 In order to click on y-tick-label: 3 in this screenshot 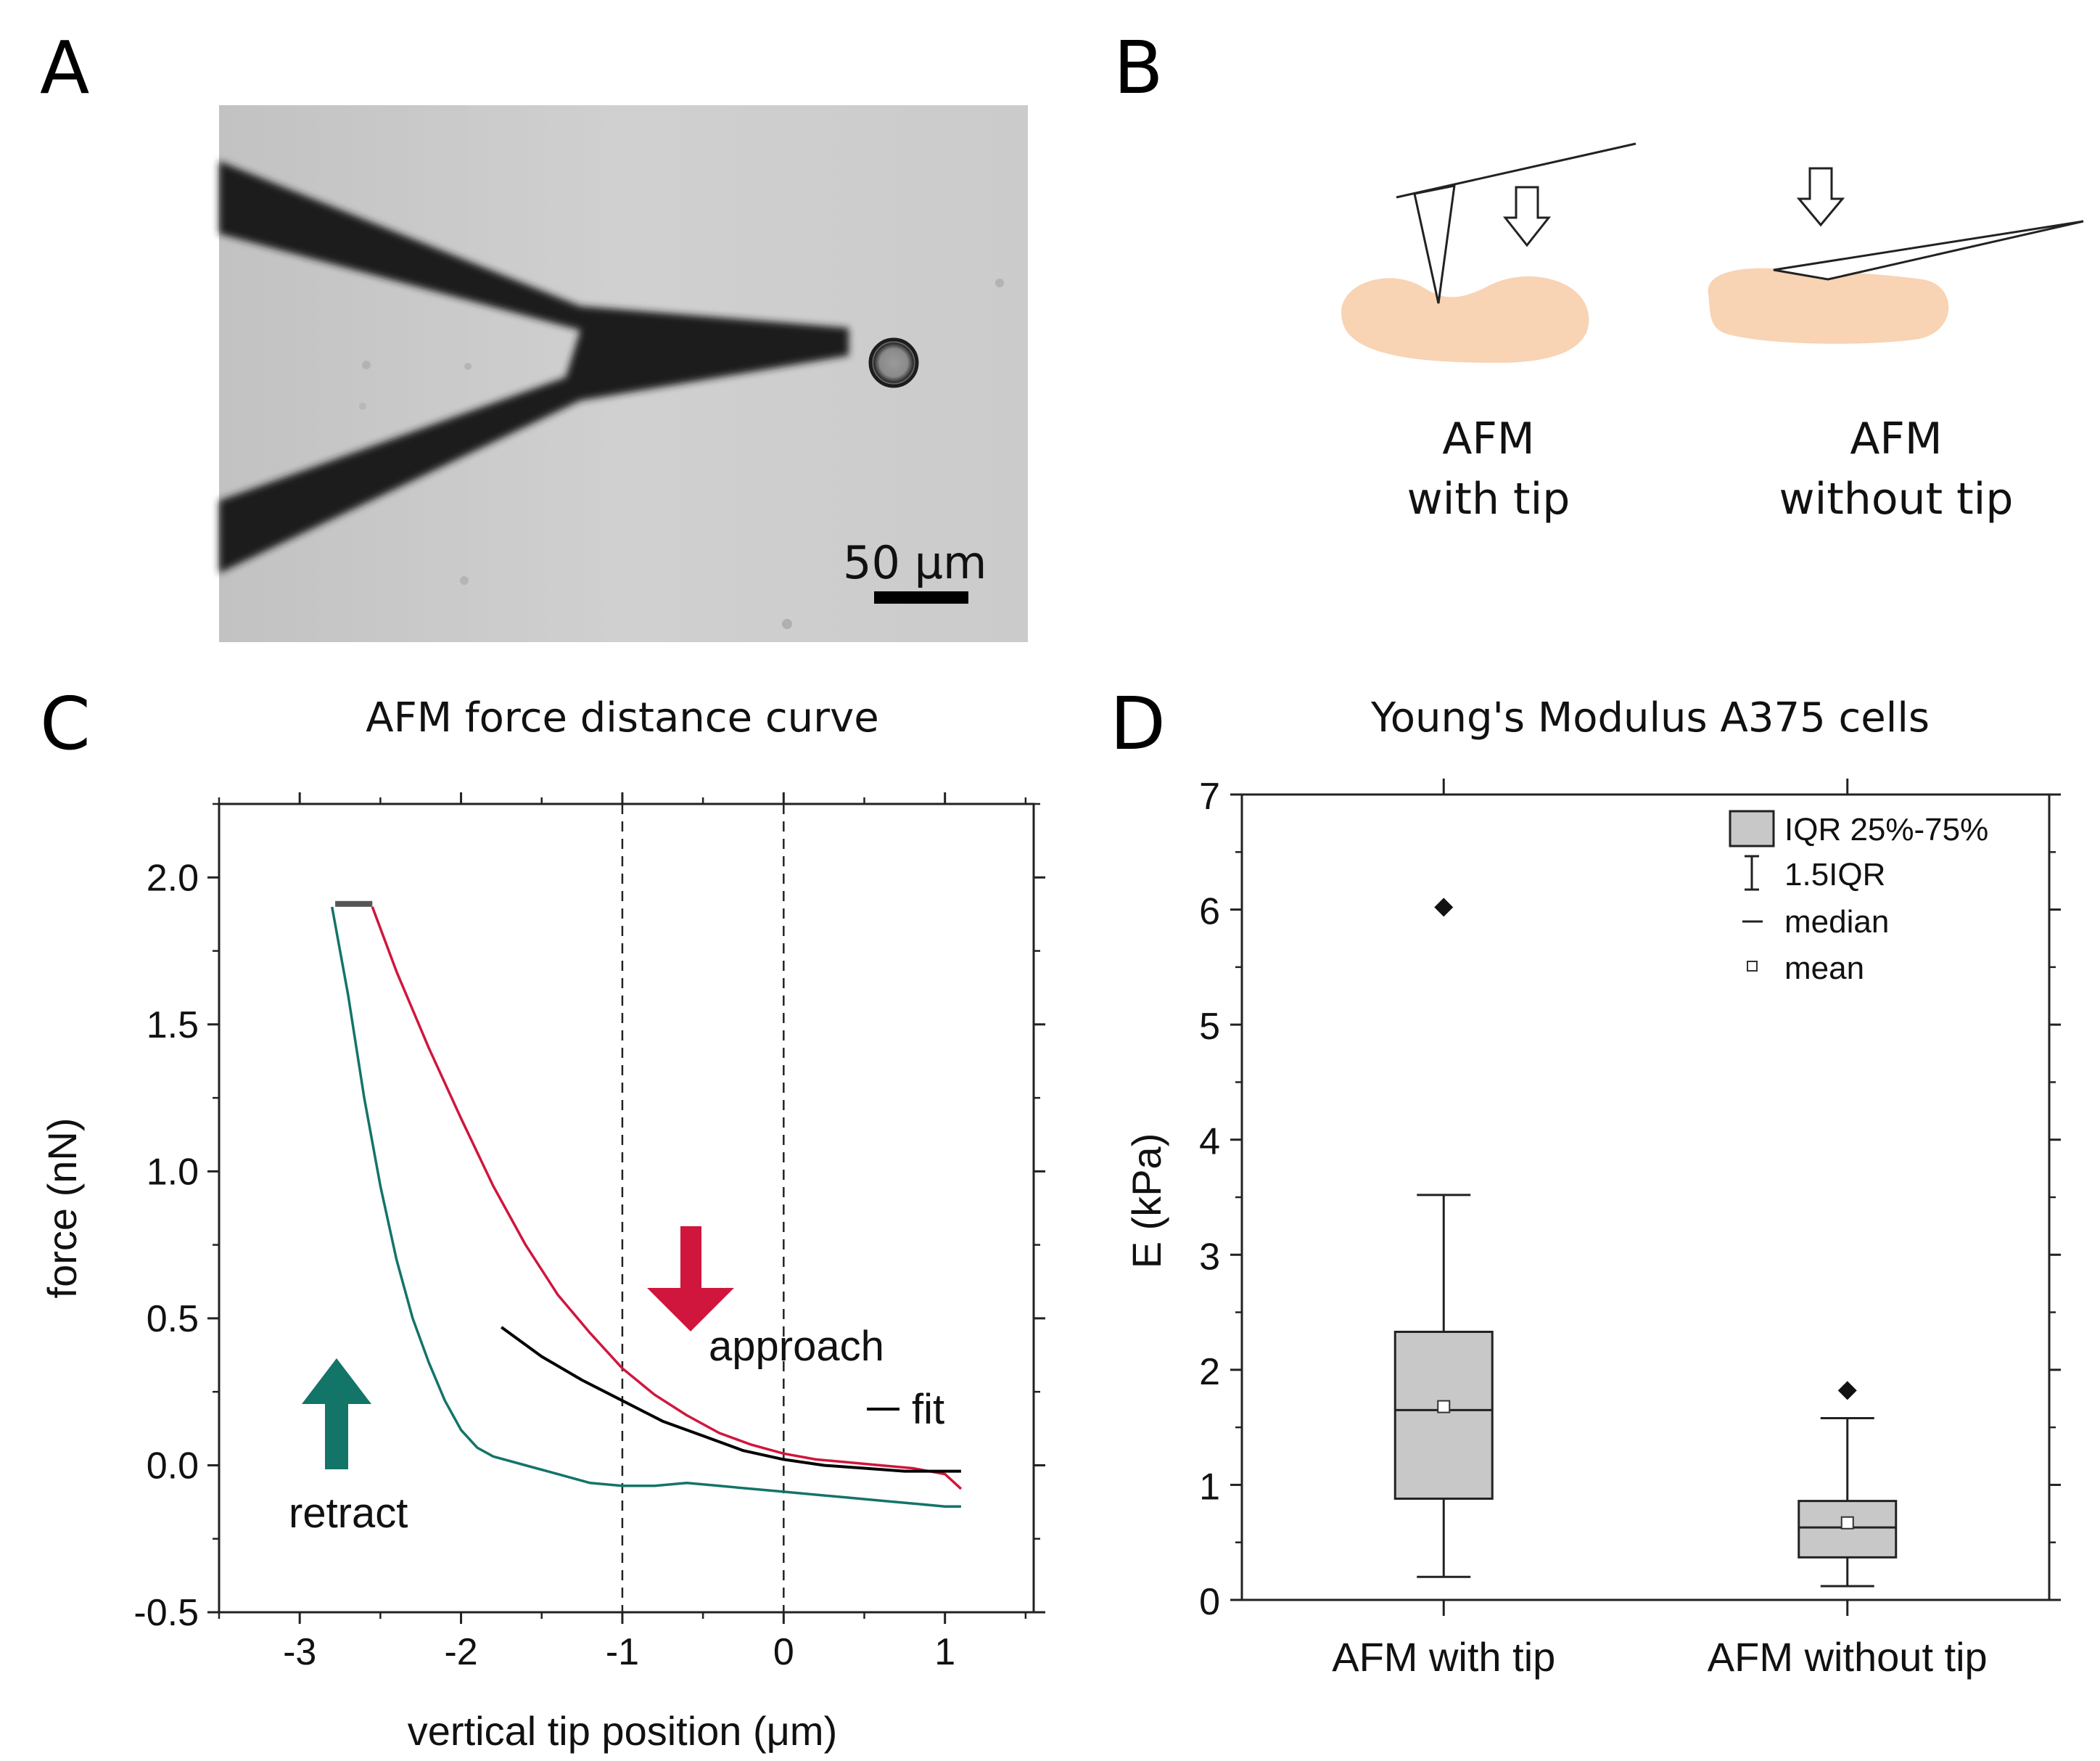, I will do `click(1209, 1257)`.